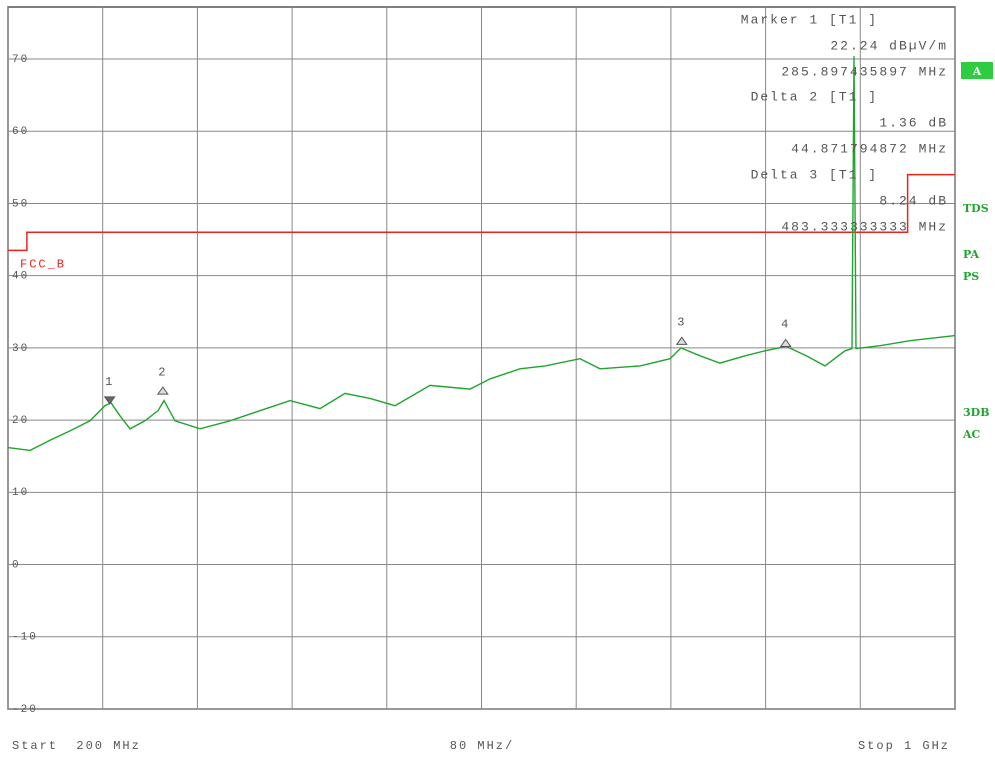 The width and height of the screenshot is (995, 757). What do you see at coordinates (162, 372) in the screenshot?
I see `marker-label: 2` at bounding box center [162, 372].